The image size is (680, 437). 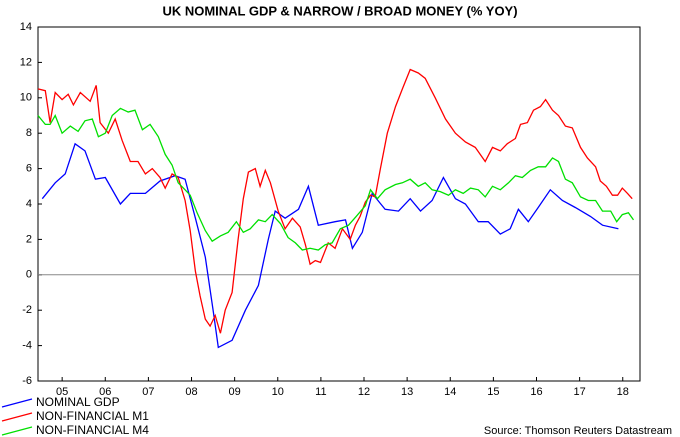 What do you see at coordinates (578, 431) in the screenshot?
I see `source-note: Source: Thomson Reuters Datastream` at bounding box center [578, 431].